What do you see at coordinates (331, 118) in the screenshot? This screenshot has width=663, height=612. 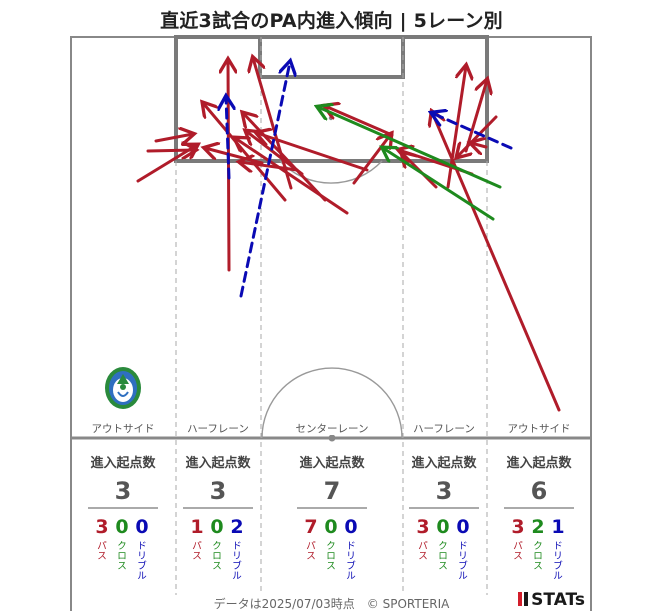 I see `penalty-spot` at bounding box center [331, 118].